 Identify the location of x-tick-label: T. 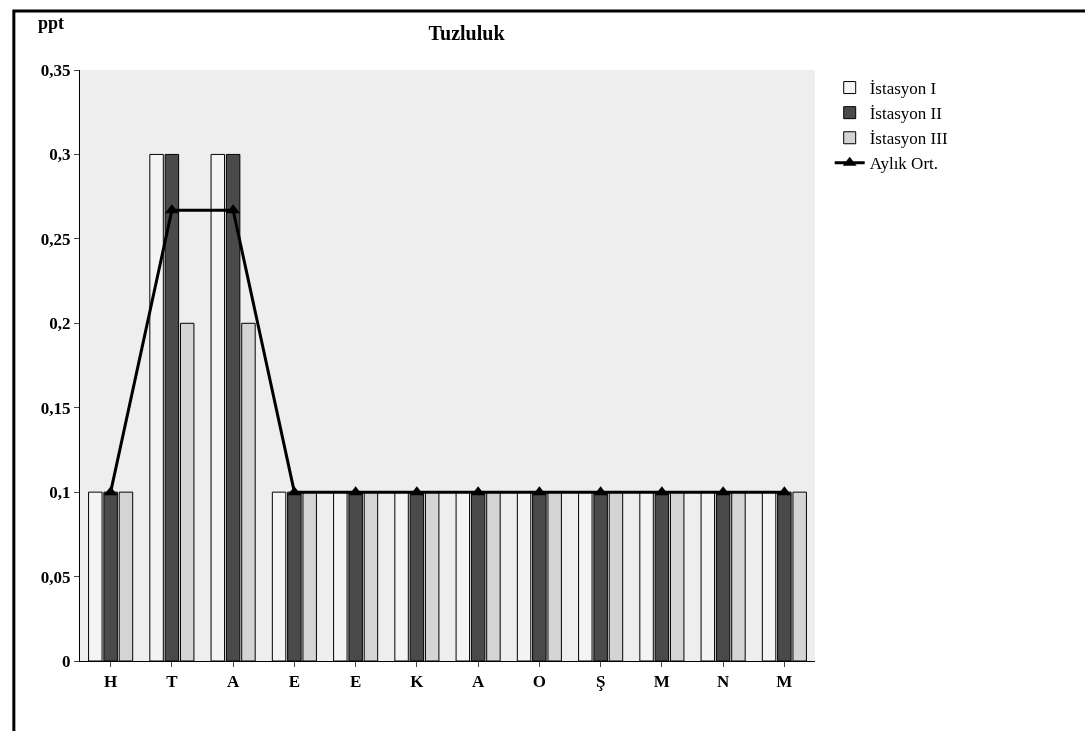
(172, 682).